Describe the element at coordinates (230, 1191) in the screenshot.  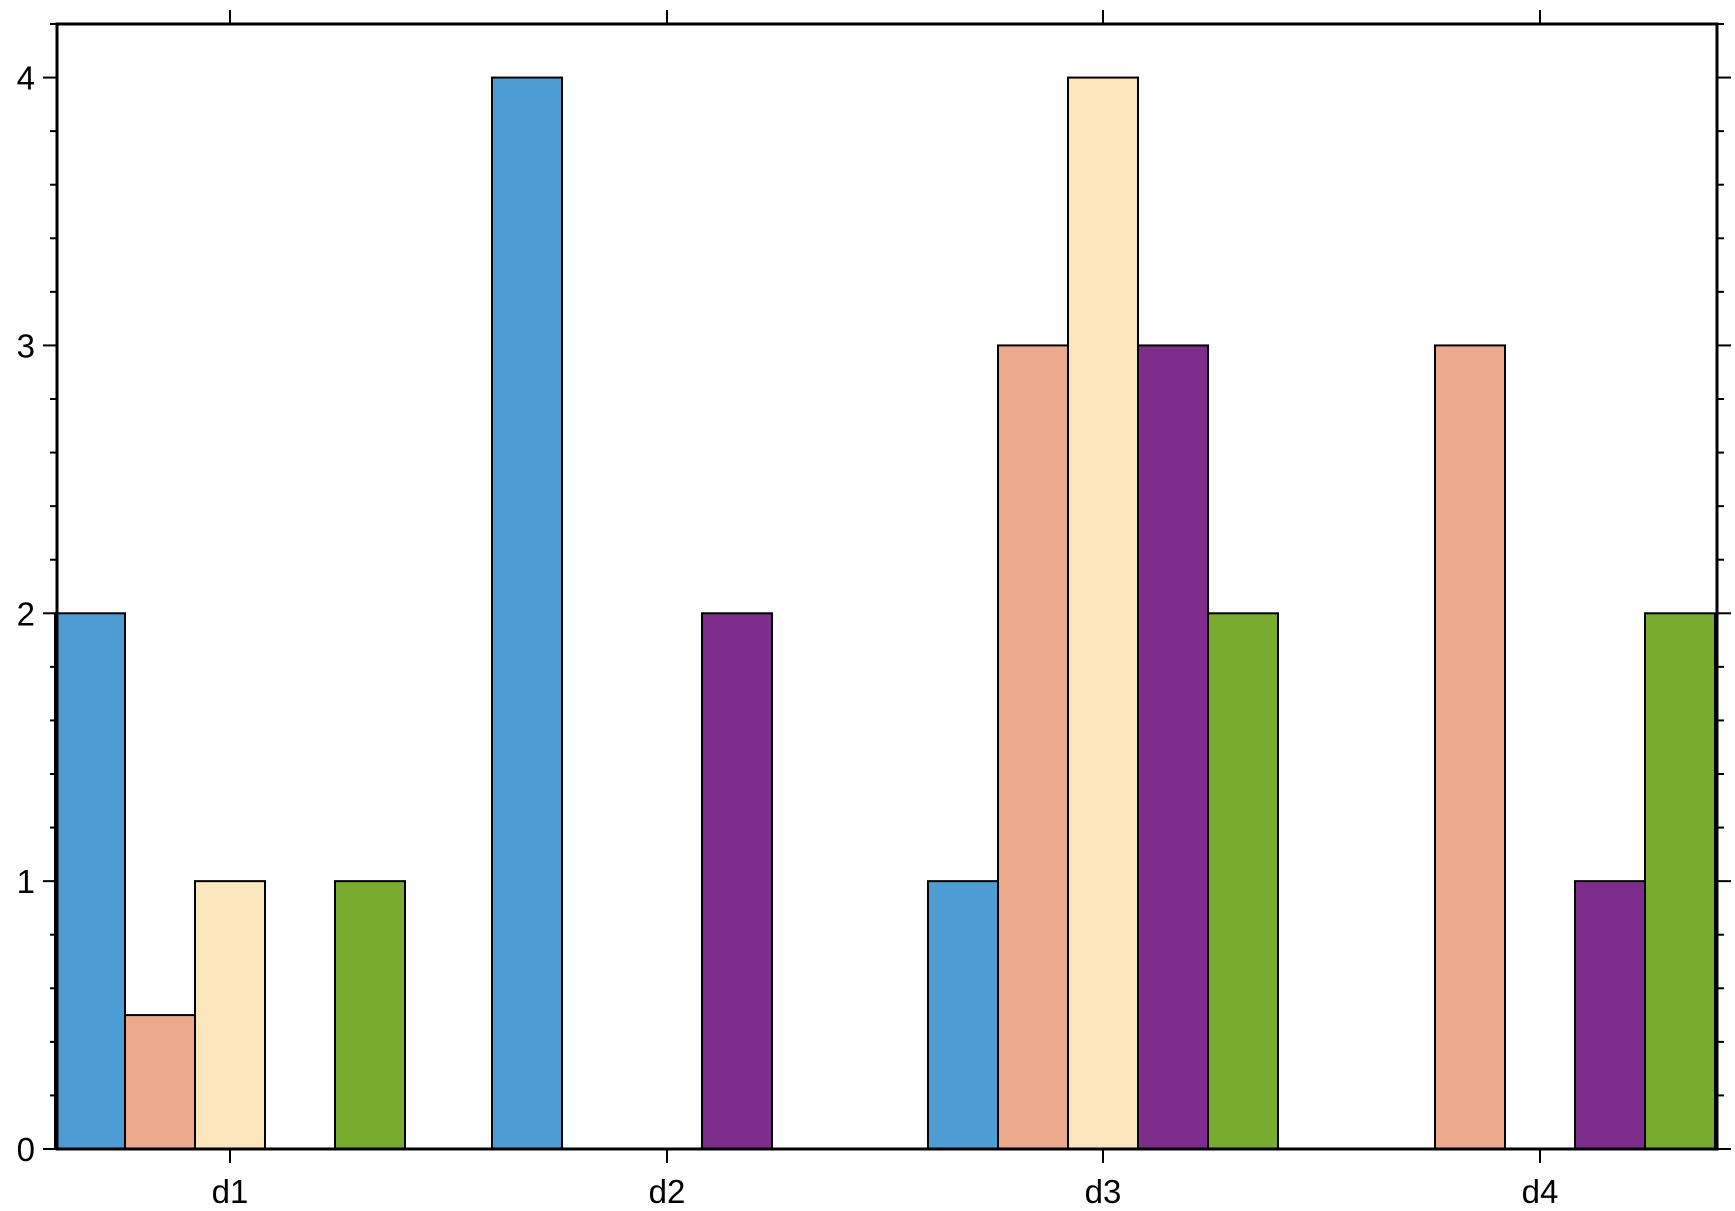
I see `x-tick-label-d1: d1` at that location.